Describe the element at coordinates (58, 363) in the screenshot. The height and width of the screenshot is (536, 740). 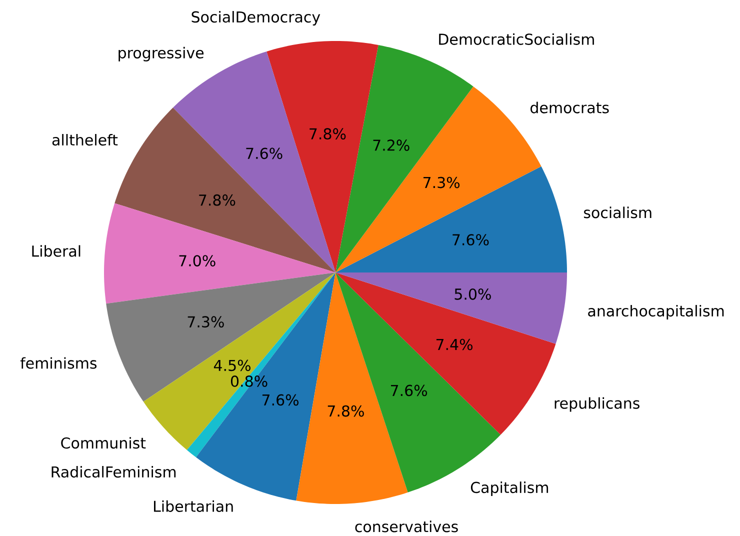
I see `slice-label: feminisms` at that location.